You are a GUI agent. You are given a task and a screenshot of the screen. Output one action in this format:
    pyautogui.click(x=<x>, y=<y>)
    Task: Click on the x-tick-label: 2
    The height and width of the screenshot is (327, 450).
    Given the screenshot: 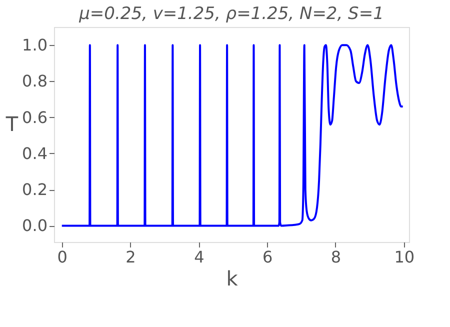 What is the action you would take?
    pyautogui.click(x=131, y=257)
    